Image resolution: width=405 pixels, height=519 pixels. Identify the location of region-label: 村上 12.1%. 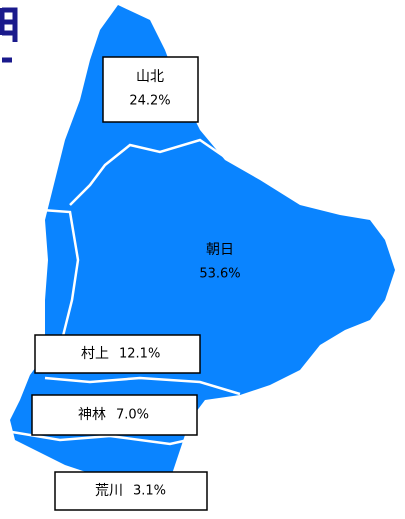
(117, 354).